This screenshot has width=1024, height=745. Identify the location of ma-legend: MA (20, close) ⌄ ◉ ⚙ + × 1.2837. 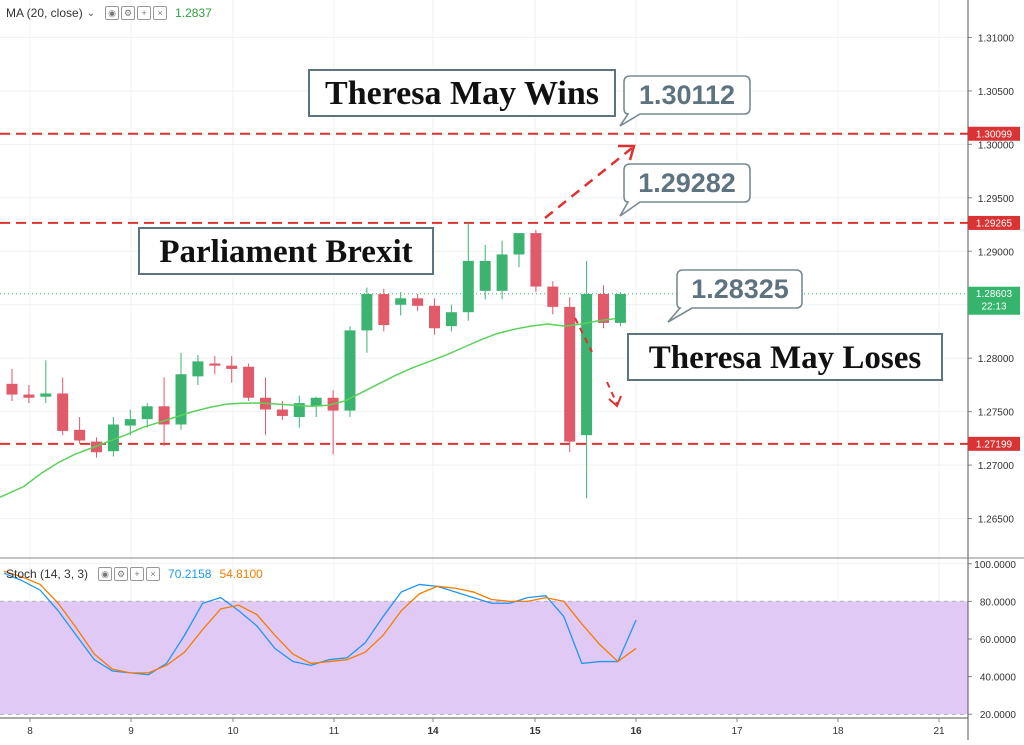
(109, 13).